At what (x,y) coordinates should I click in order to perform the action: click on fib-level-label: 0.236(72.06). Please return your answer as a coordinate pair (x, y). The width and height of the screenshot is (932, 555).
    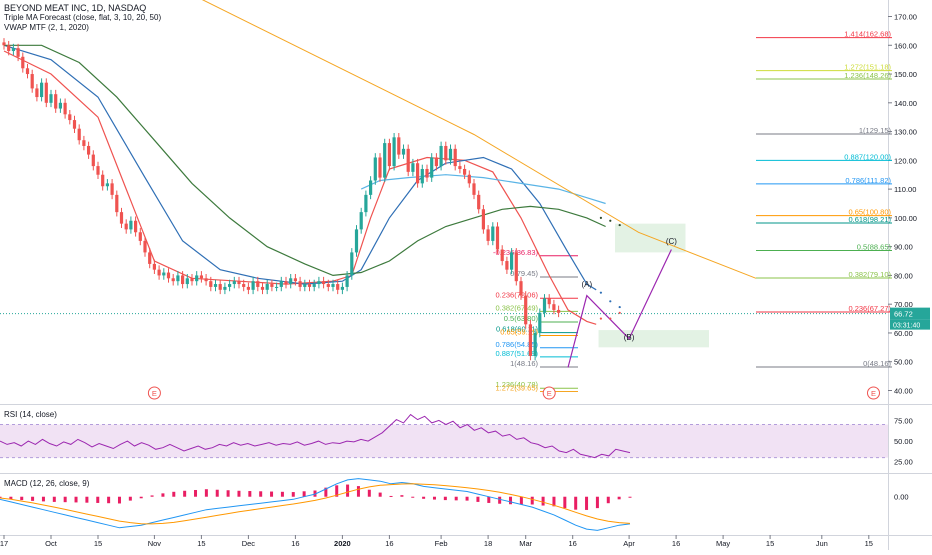
    Looking at the image, I should click on (516, 294).